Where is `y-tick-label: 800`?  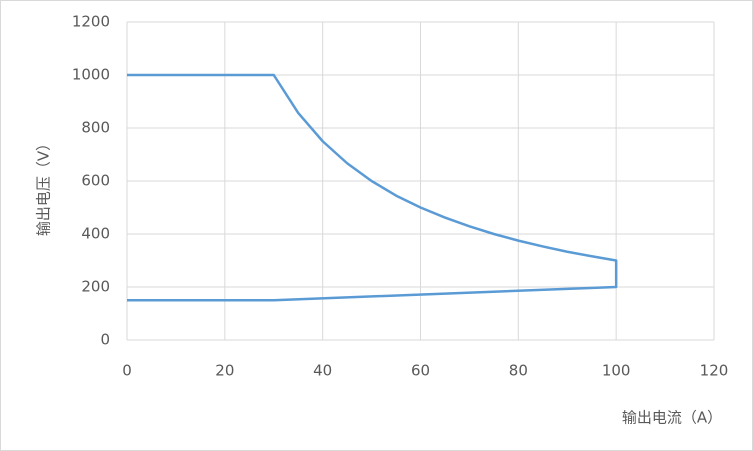 y-tick-label: 800 is located at coordinates (95, 128).